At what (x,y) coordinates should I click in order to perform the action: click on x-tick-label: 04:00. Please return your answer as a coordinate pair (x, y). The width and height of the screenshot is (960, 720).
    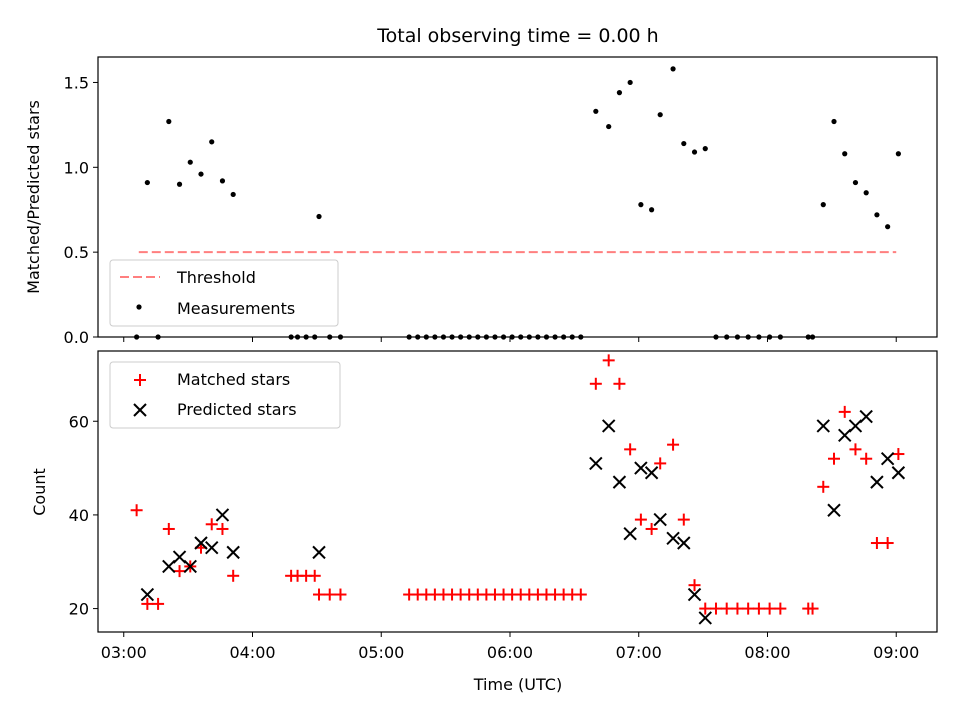
    Looking at the image, I should click on (252, 652).